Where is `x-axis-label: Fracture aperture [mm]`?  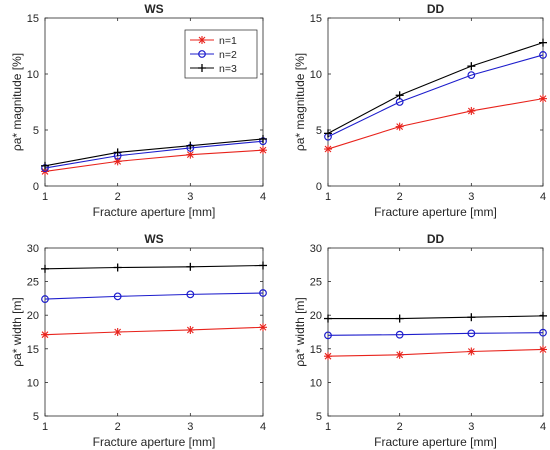 x-axis-label: Fracture aperture [mm] is located at coordinates (154, 212).